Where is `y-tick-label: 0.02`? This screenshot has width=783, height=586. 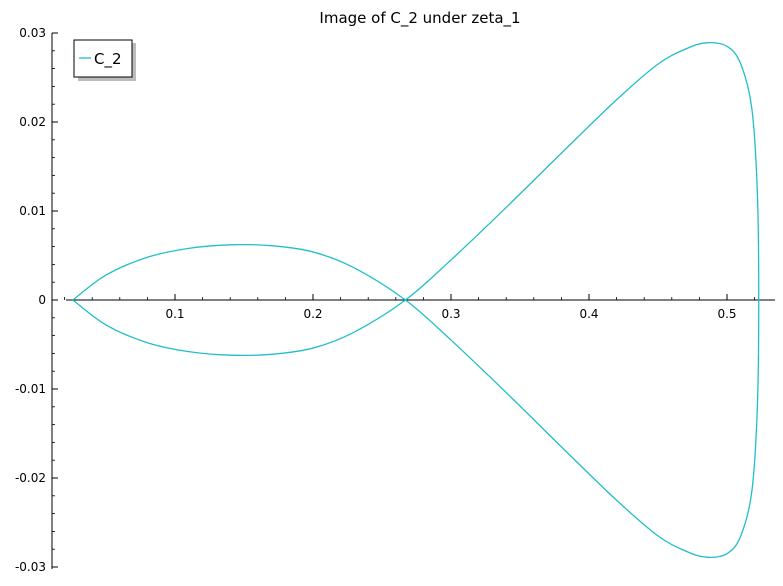 y-tick-label: 0.02 is located at coordinates (32, 122).